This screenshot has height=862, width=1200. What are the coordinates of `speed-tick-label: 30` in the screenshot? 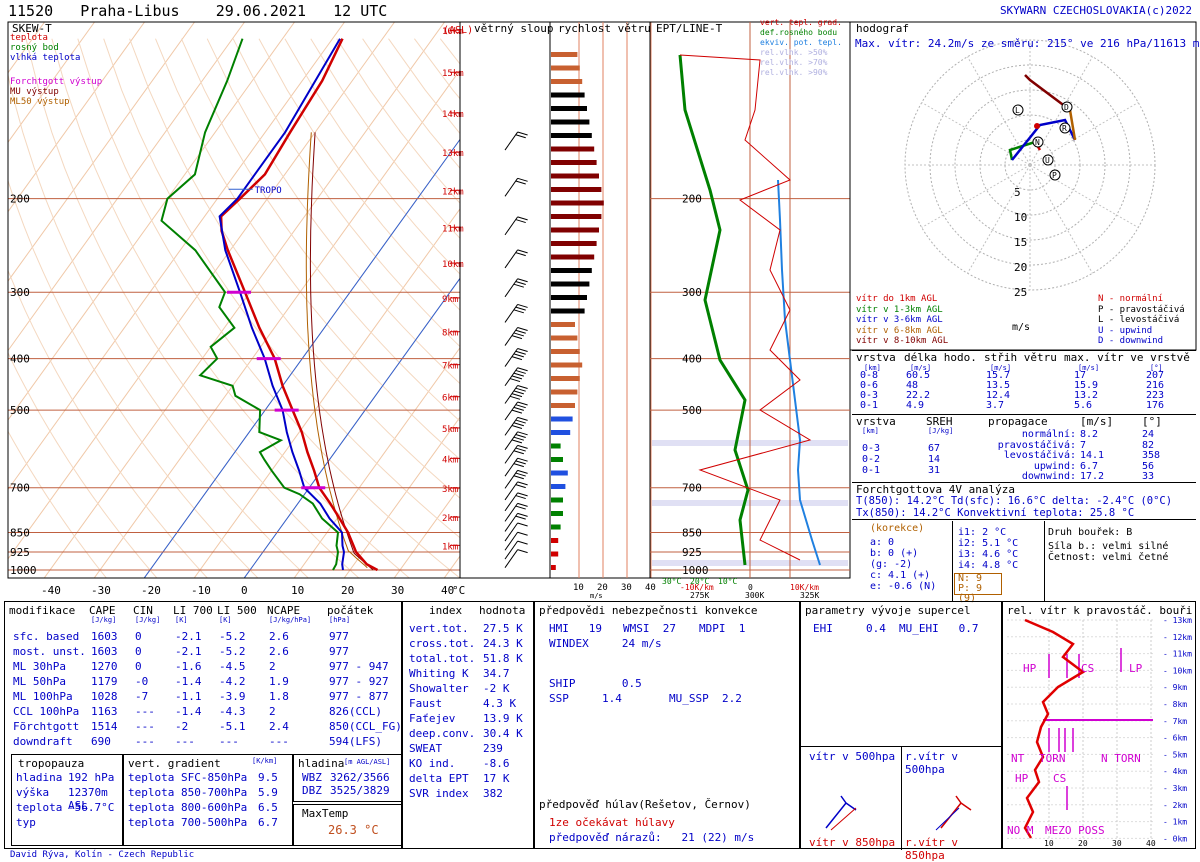 It's located at (626, 588).